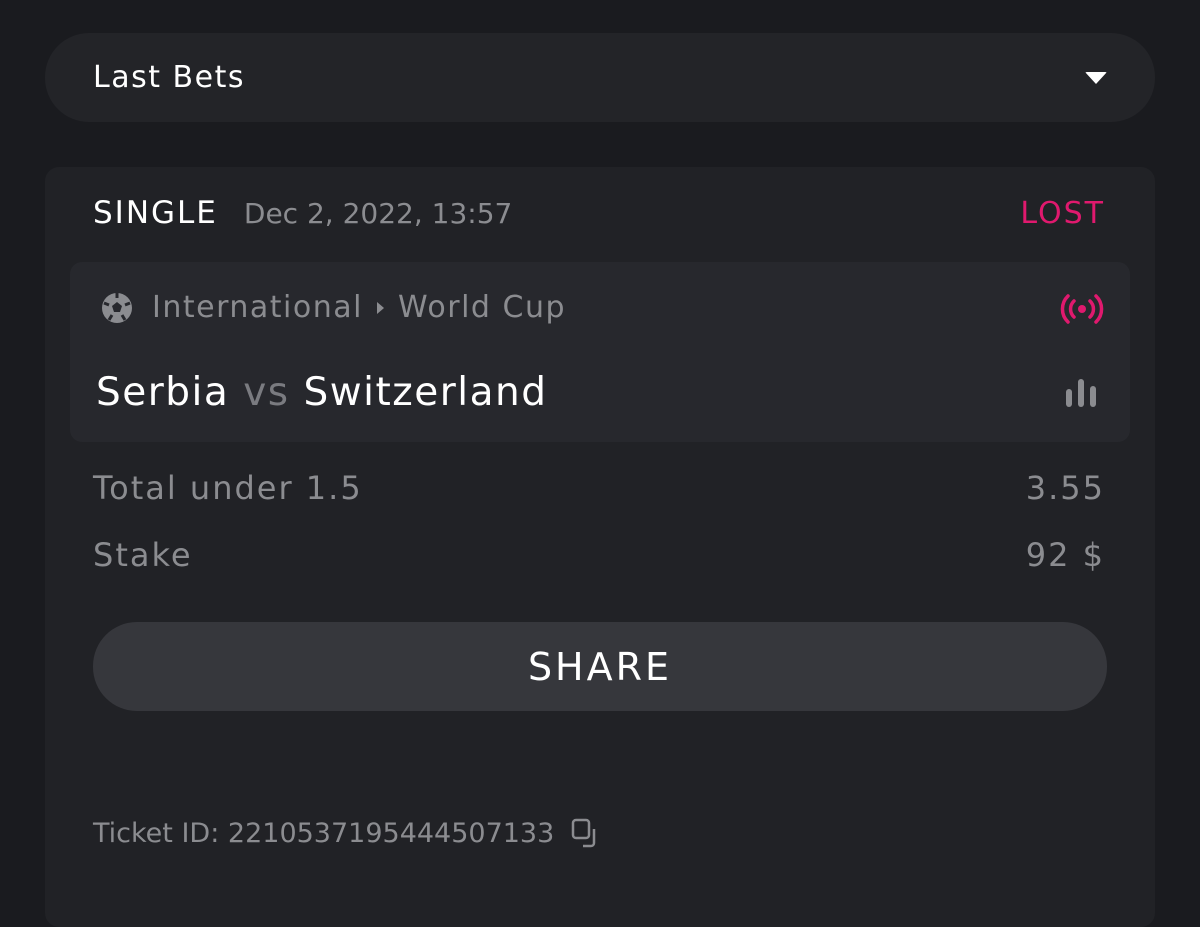 This screenshot has height=927, width=1200. Describe the element at coordinates (599, 555) in the screenshot. I see `stake-row: Stake 92 $` at that location.